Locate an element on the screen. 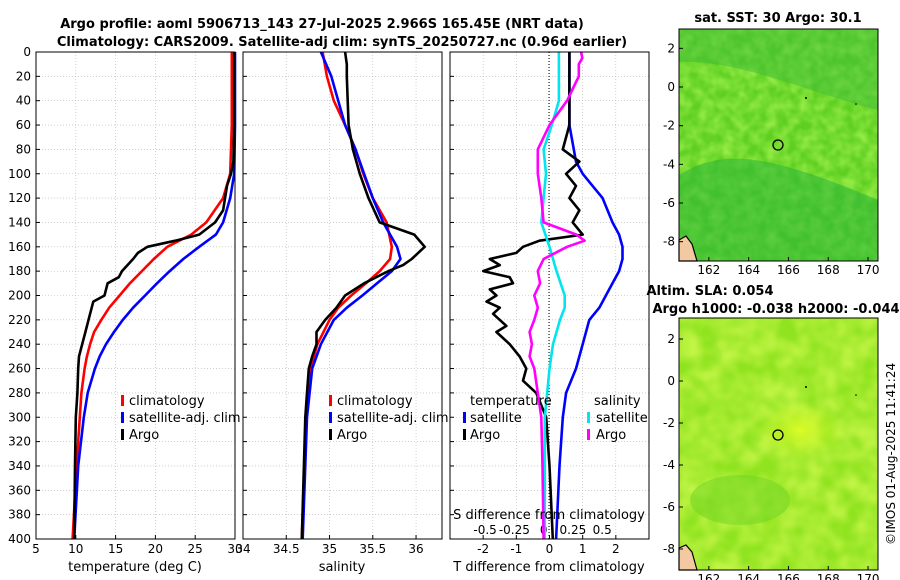  x-tick-label: 15 is located at coordinates (115, 549).